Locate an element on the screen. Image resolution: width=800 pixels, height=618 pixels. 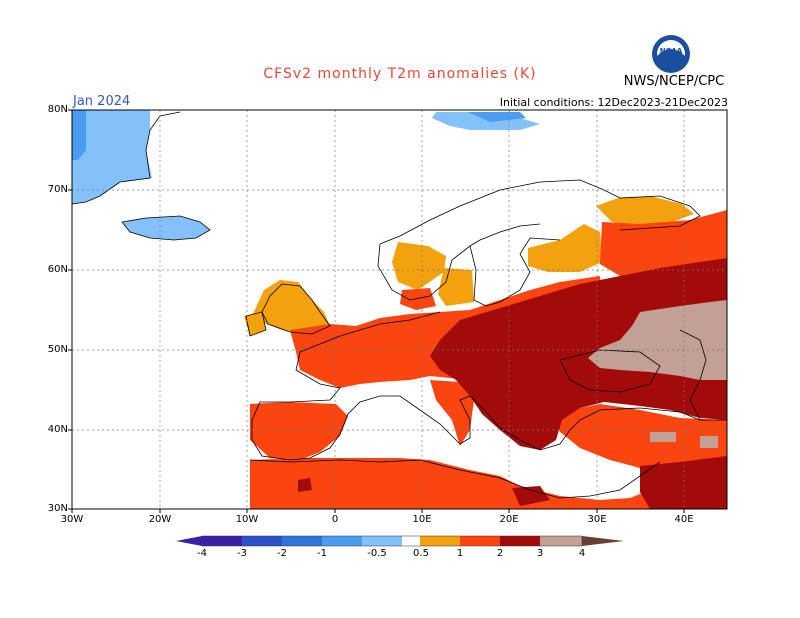
lon-label-40e: 40E is located at coordinates (684, 519).